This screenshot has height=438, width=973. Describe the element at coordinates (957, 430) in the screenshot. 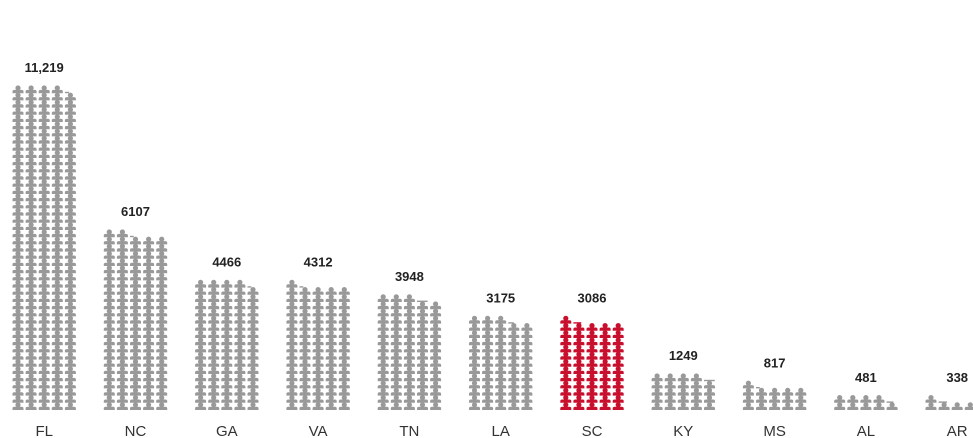

I see `category-label-ar: AR` at that location.